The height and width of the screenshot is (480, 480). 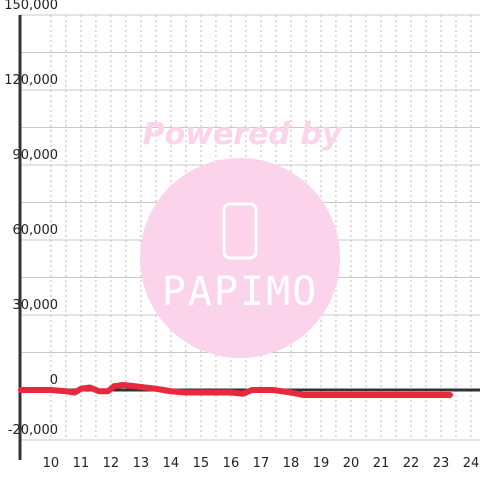 I want to click on x-tick-label: 13, so click(x=141, y=463).